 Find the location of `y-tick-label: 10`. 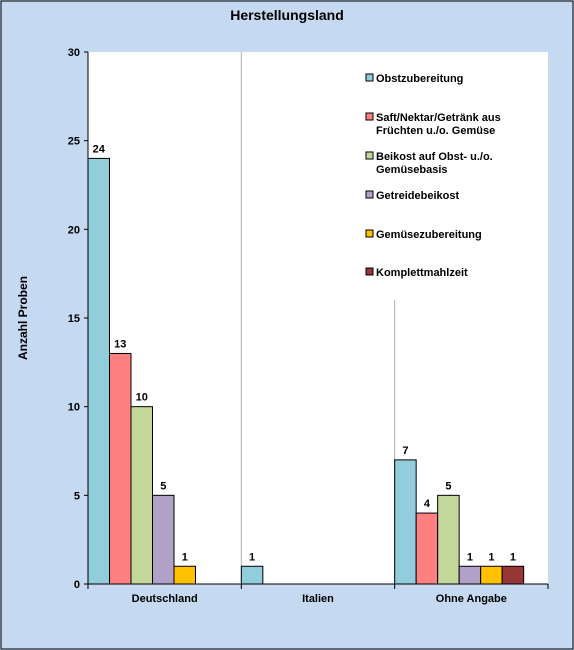

y-tick-label: 10 is located at coordinates (74, 408).